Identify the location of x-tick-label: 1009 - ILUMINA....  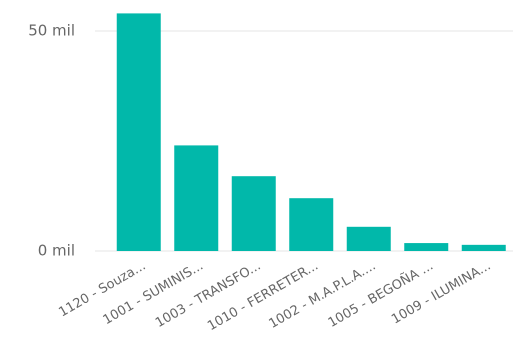
(441, 293).